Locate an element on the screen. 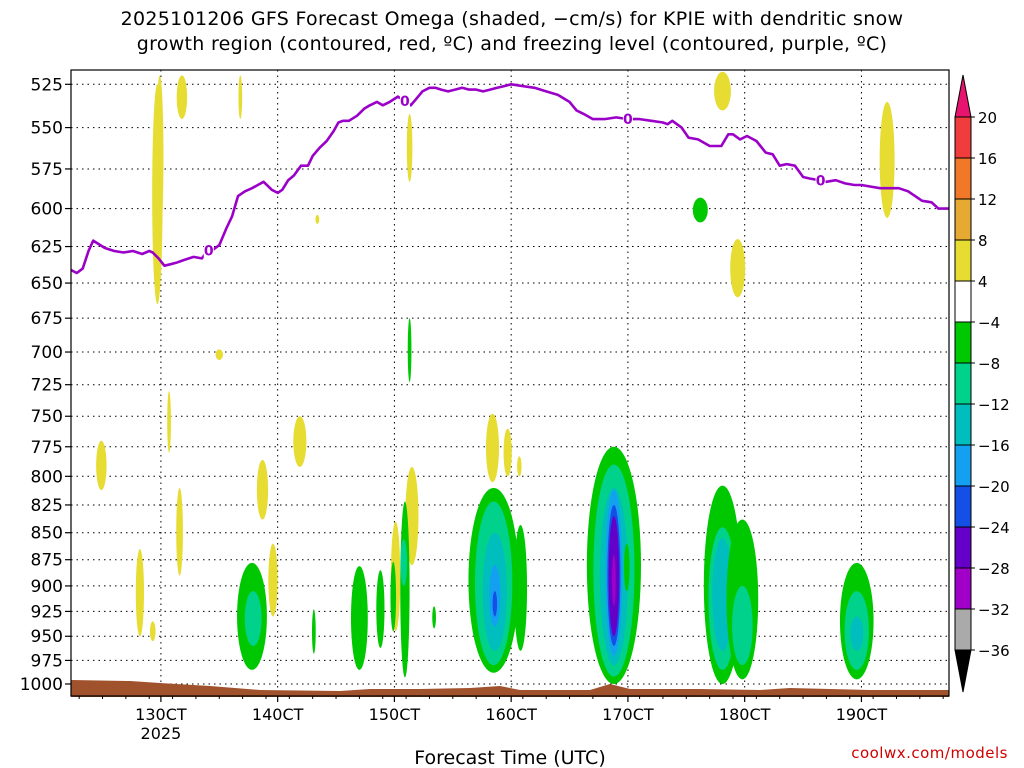  x-tick-label: 140CT is located at coordinates (278, 714).